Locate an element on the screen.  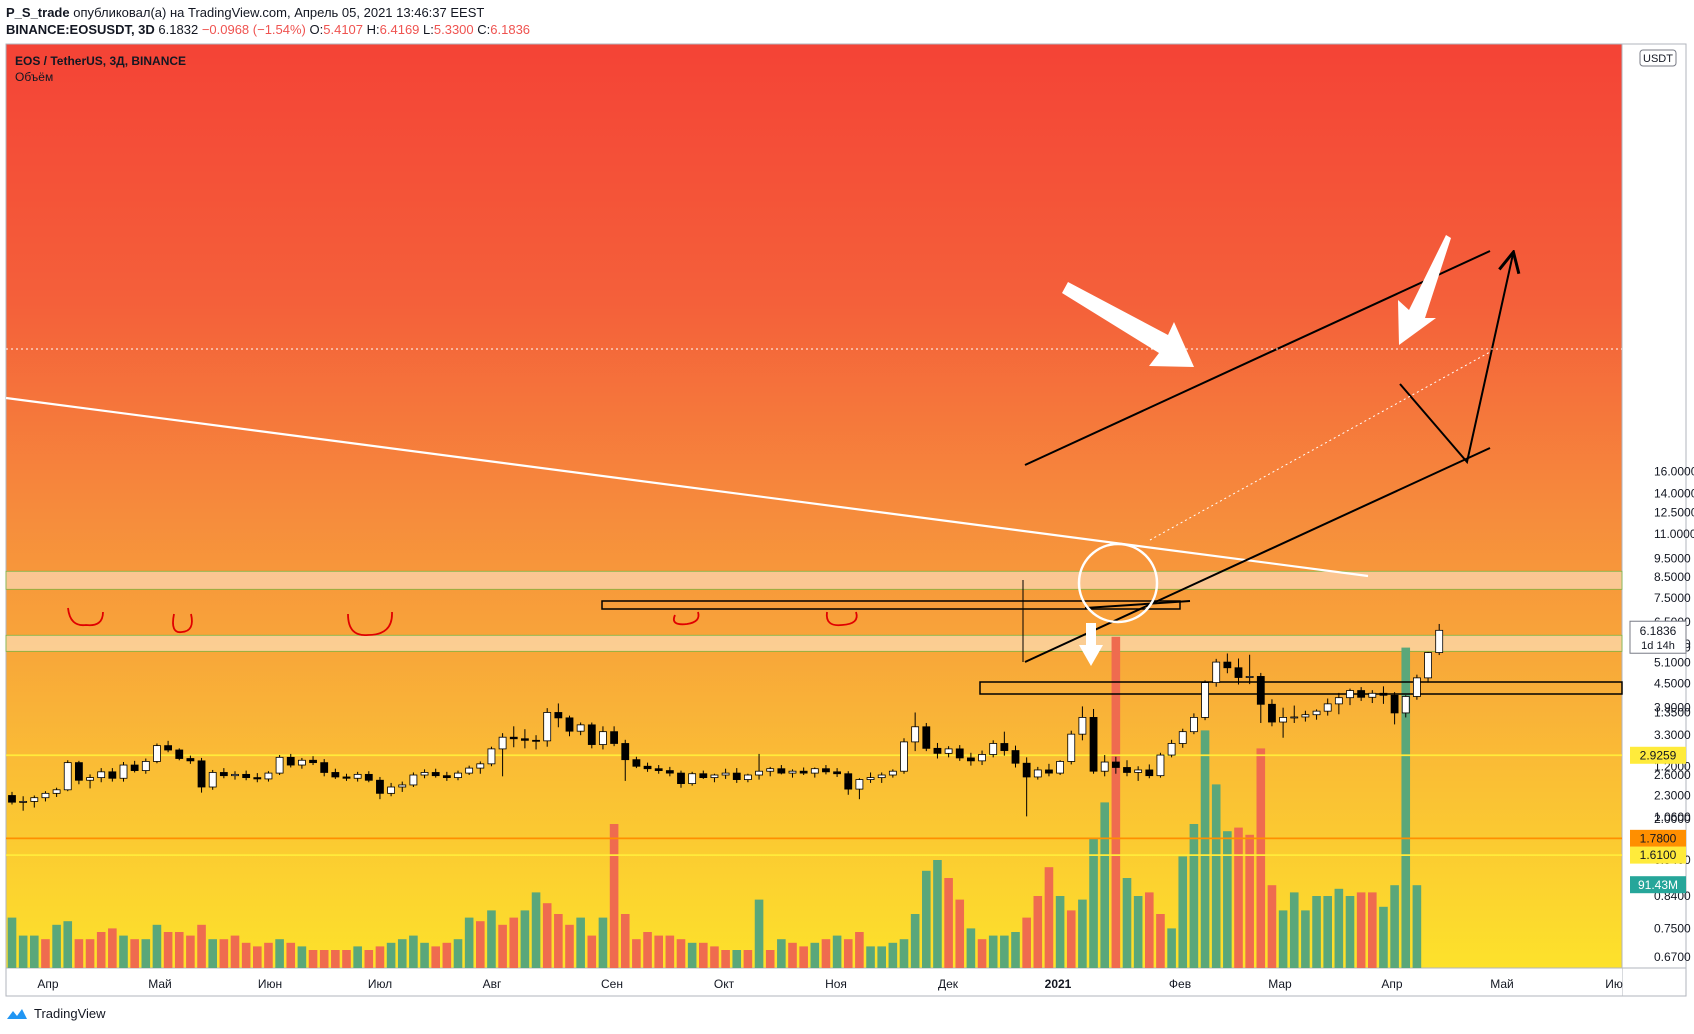
ohlc-close-label: C: is located at coordinates (484, 29).